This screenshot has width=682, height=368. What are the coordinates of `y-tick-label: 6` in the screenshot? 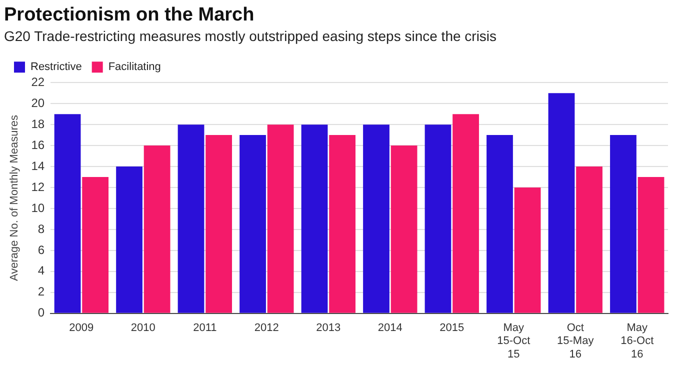 It's located at (41, 249).